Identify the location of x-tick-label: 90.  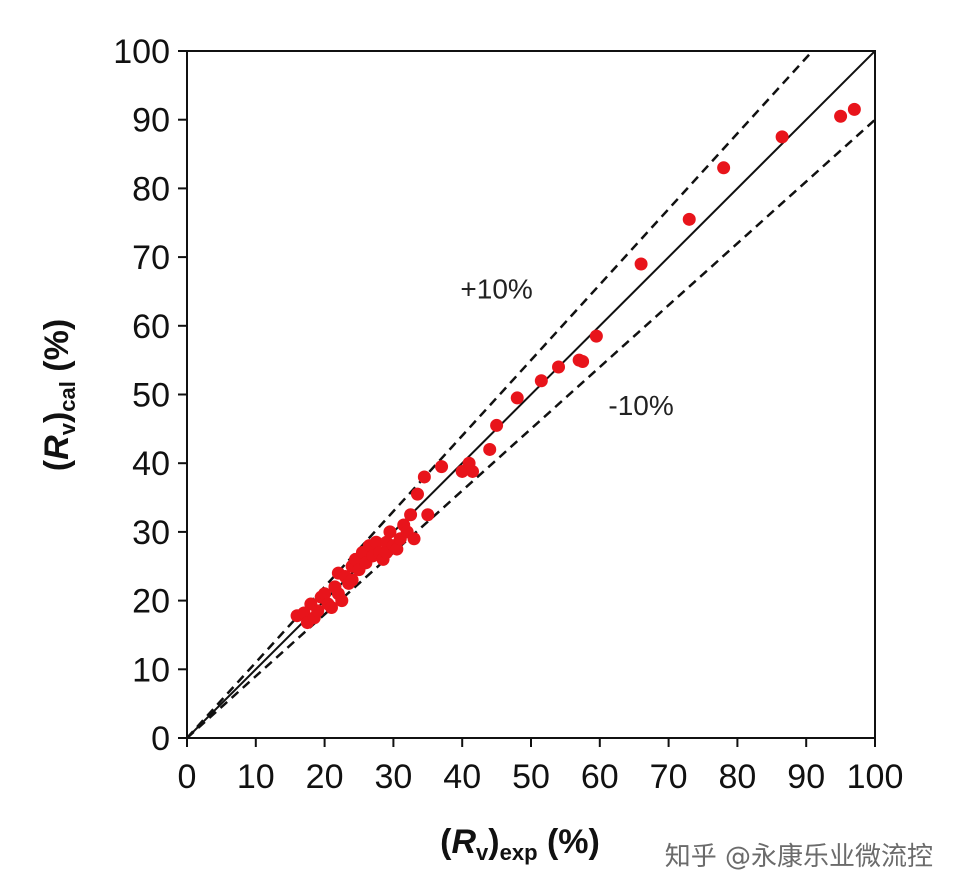
(806, 777).